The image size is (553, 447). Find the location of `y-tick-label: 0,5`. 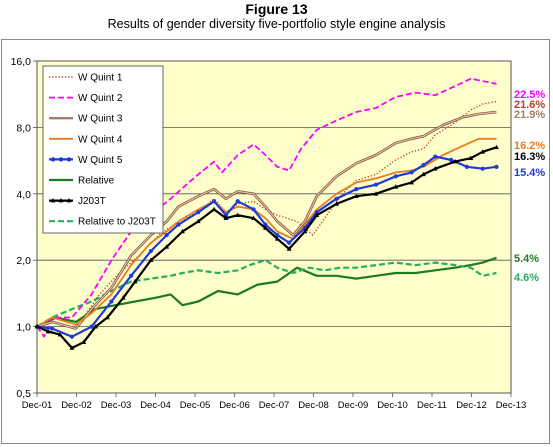

y-tick-label: 0,5 is located at coordinates (23, 394).